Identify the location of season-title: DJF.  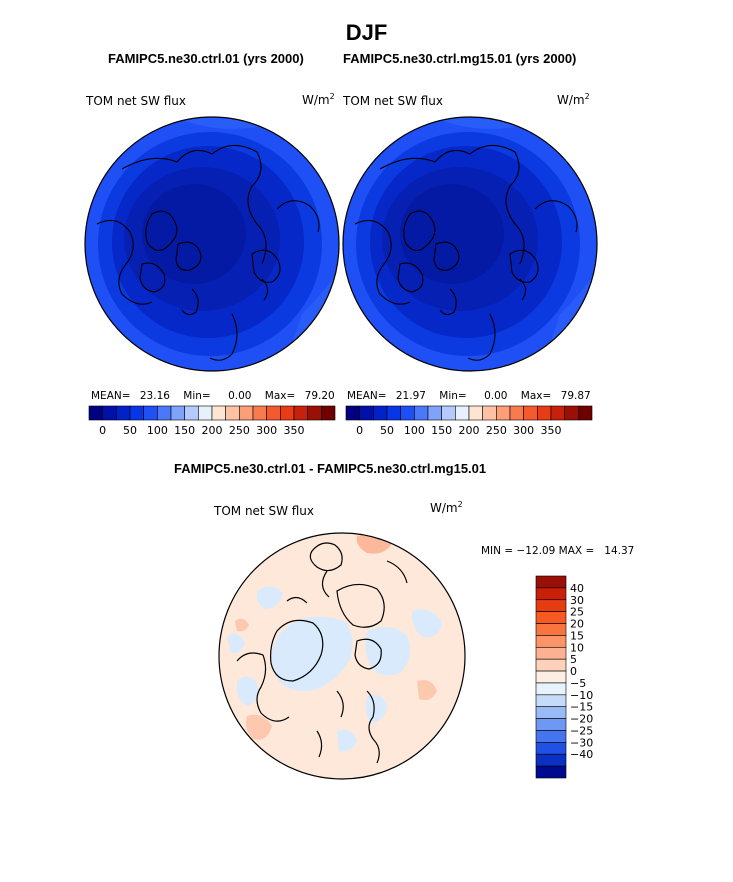
(366, 32).